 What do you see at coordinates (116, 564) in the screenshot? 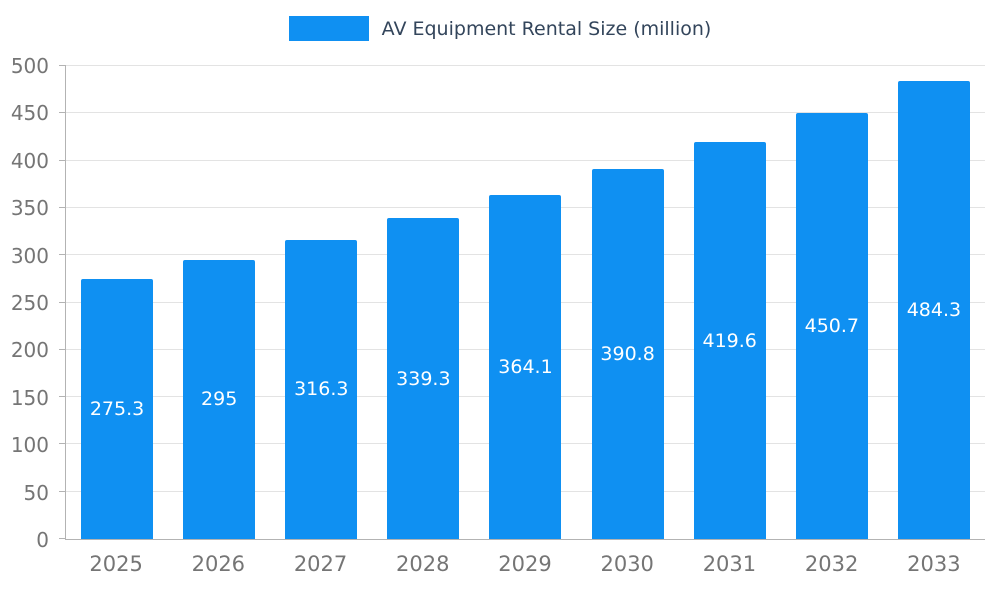
I see `x-axis-label-2025: 2025` at bounding box center [116, 564].